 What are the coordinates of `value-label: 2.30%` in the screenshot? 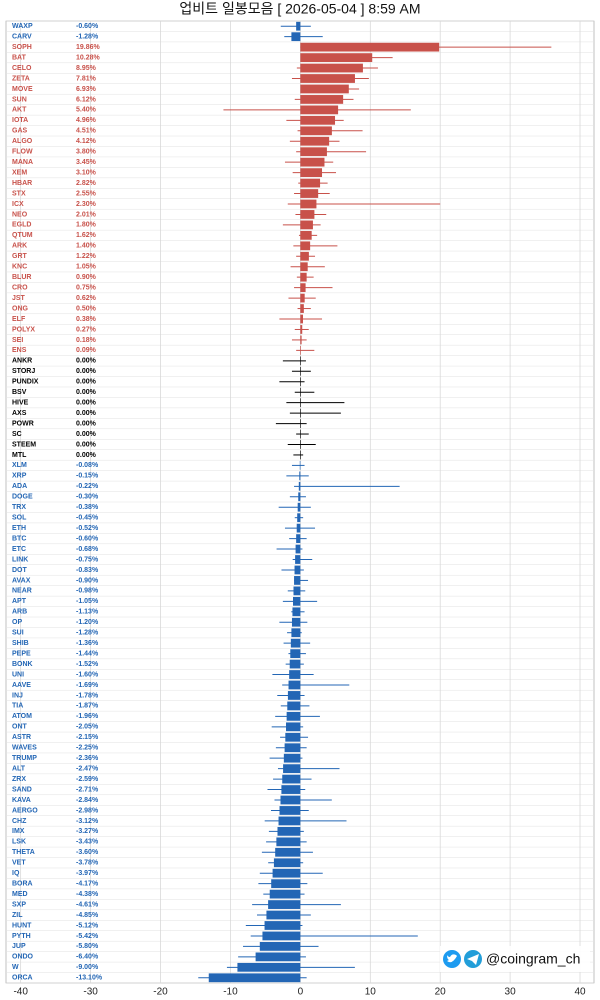 It's located at (86, 204).